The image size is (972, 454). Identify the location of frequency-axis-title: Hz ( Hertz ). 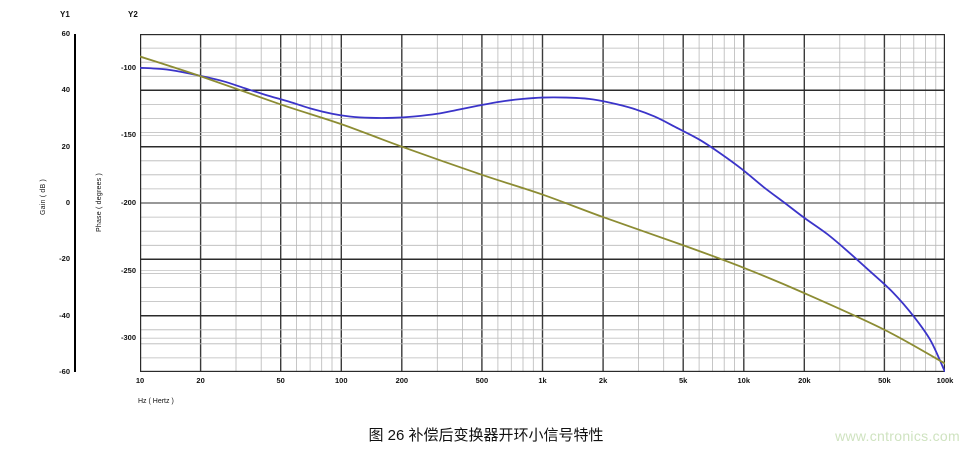
(156, 401).